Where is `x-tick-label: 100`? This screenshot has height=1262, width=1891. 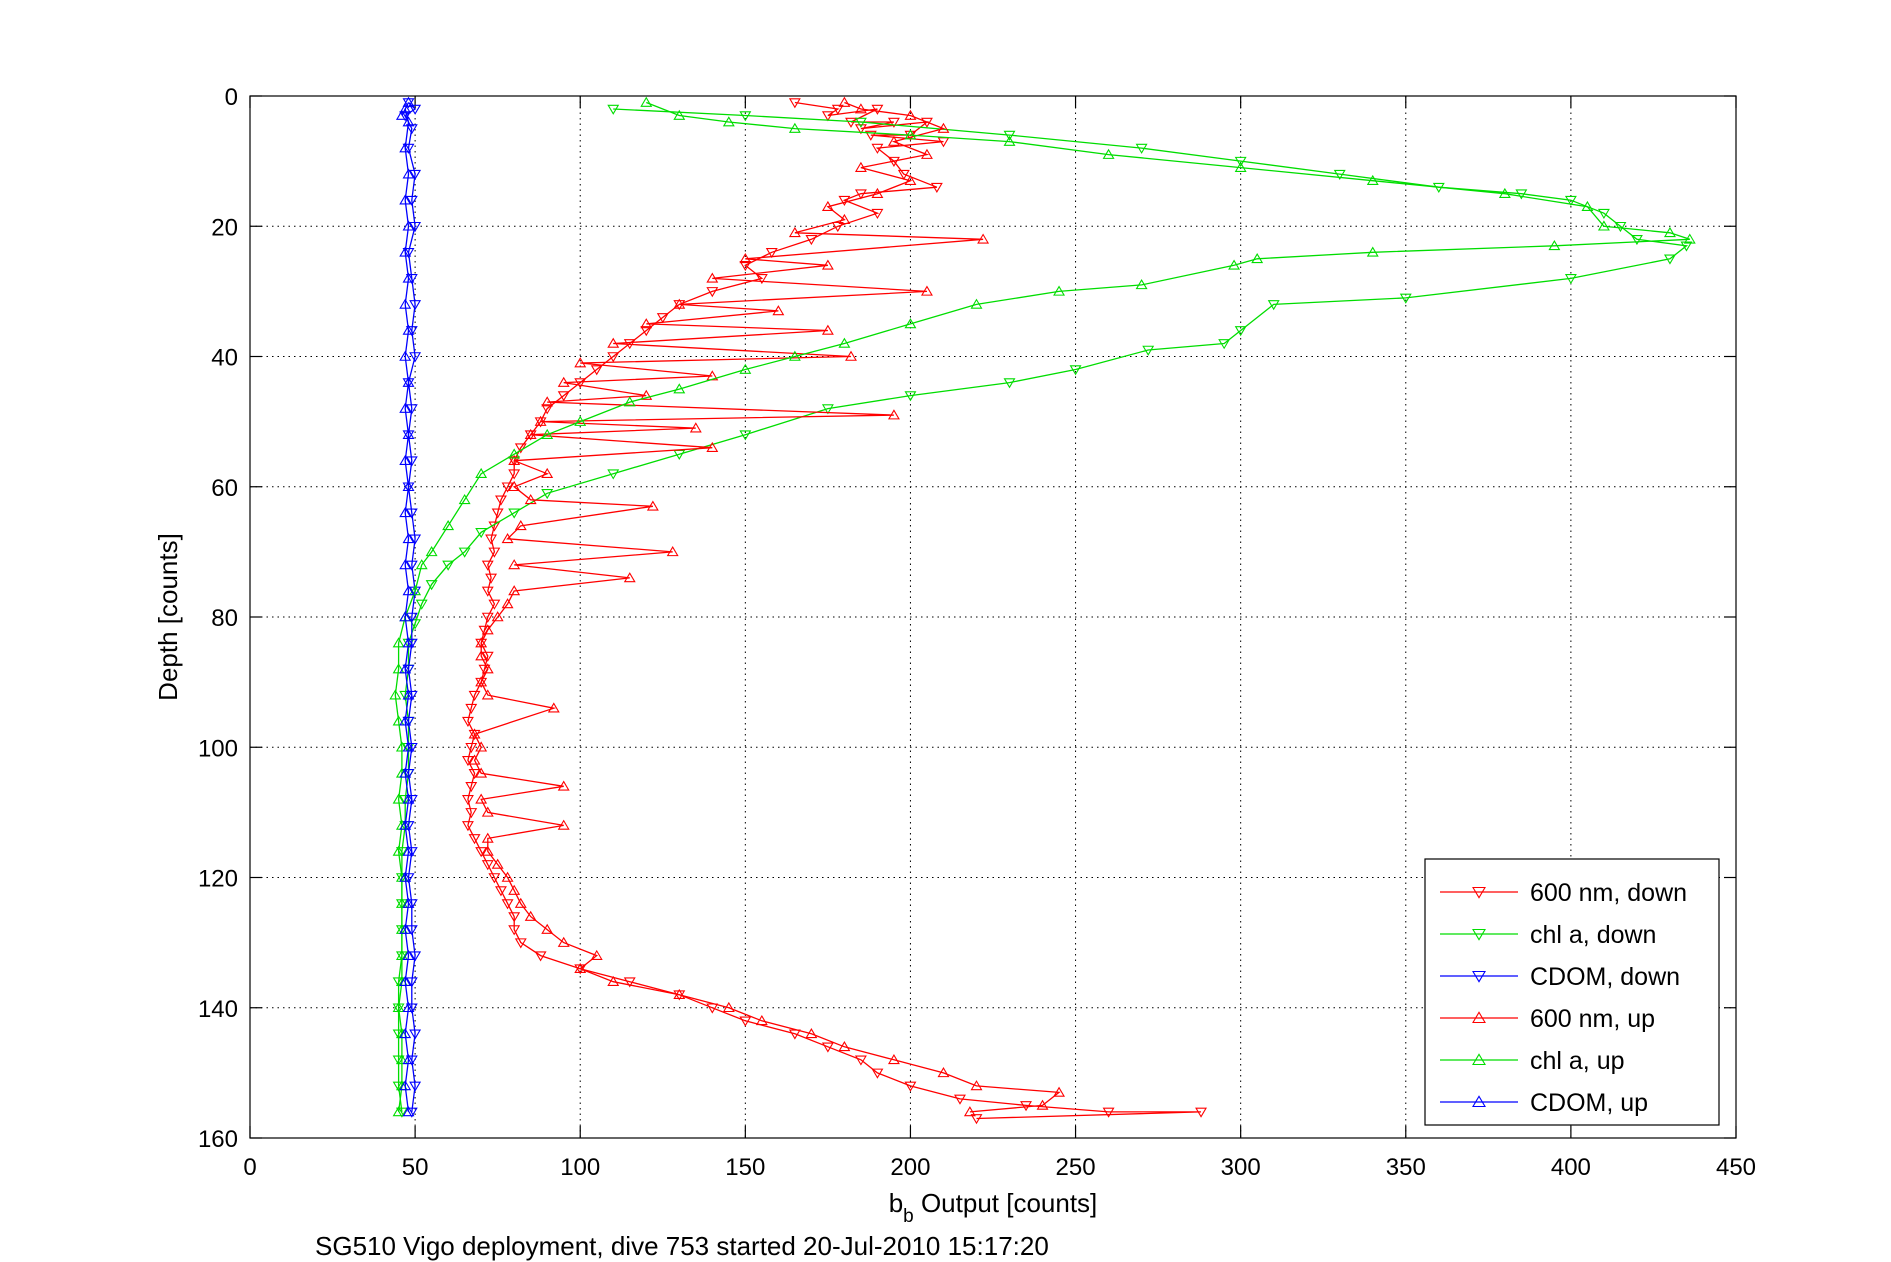 x-tick-label: 100 is located at coordinates (580, 1167).